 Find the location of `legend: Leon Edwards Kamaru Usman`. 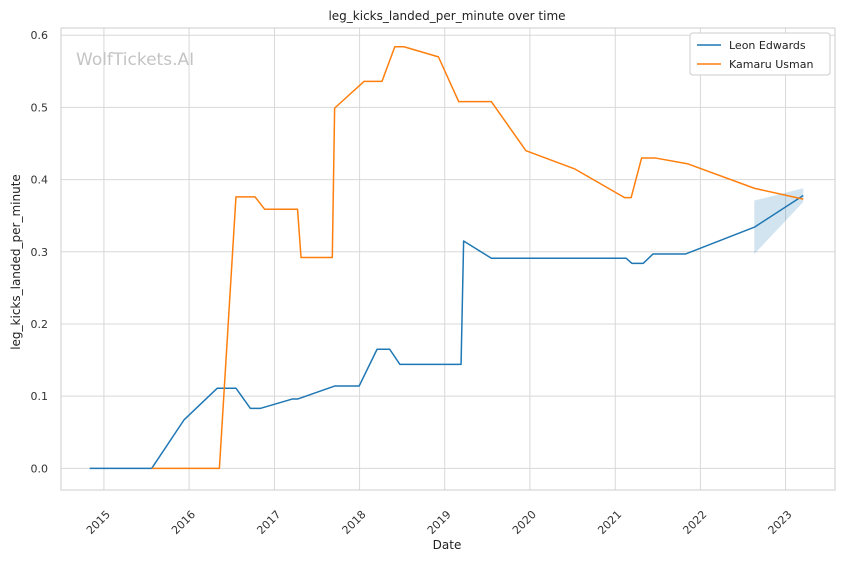

legend: Leon Edwards Kamaru Usman is located at coordinates (760, 54).